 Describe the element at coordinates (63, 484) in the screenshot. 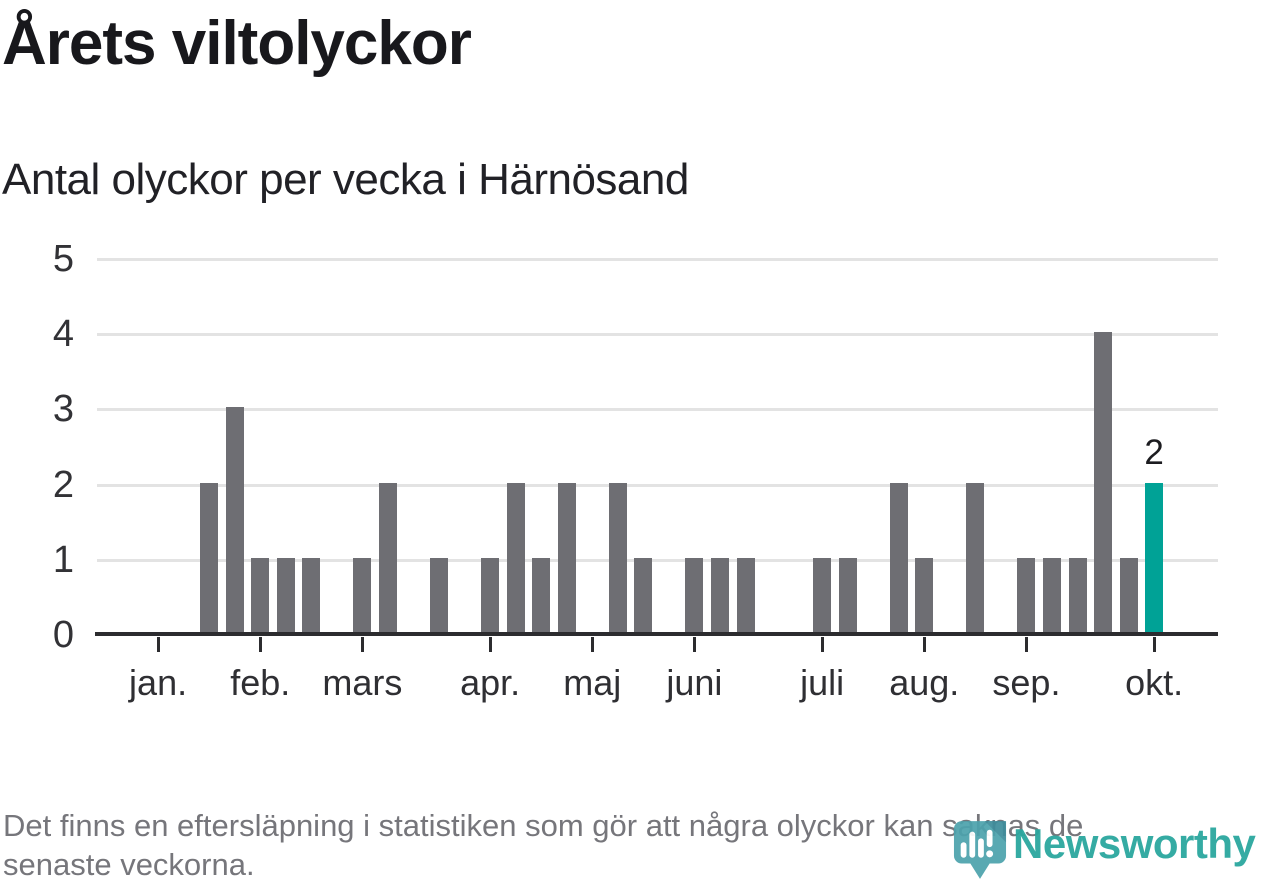

I see `y-tick-label-2: 2` at that location.